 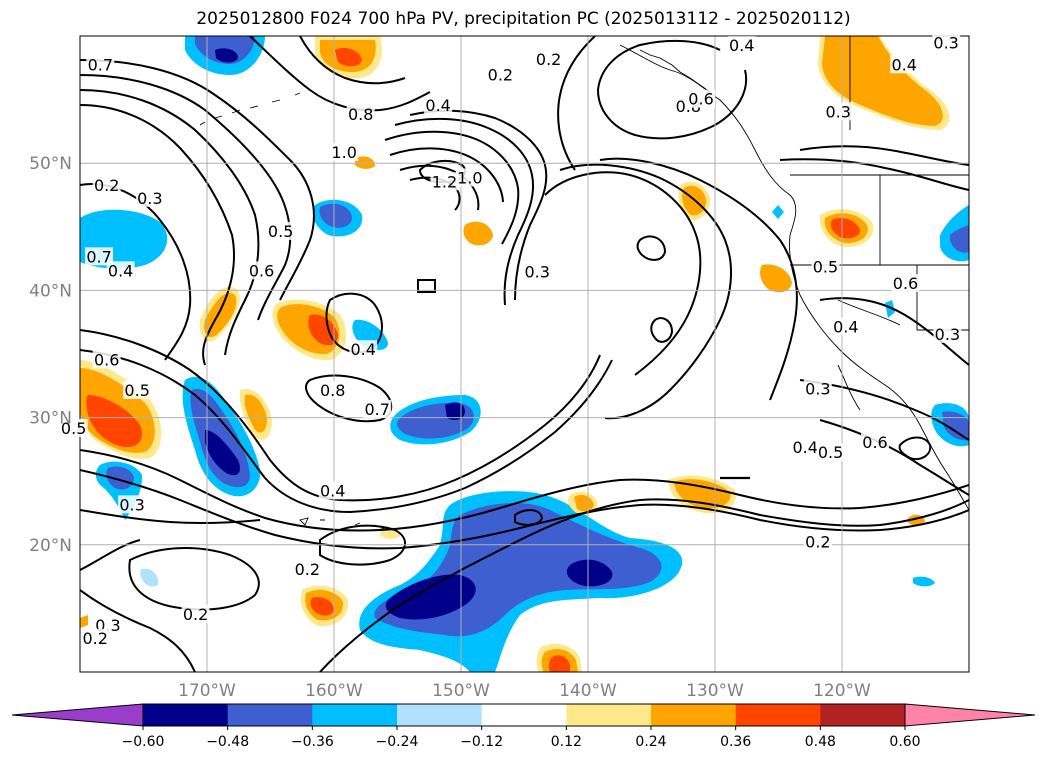 What do you see at coordinates (50, 355) in the screenshot?
I see `latitude-labels: 20°N 30°N 40°N 50°N` at bounding box center [50, 355].